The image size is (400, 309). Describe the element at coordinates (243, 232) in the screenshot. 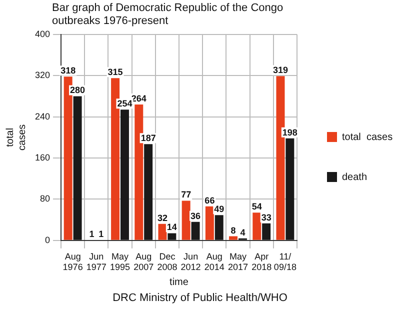

I see `data-label: 4` at that location.